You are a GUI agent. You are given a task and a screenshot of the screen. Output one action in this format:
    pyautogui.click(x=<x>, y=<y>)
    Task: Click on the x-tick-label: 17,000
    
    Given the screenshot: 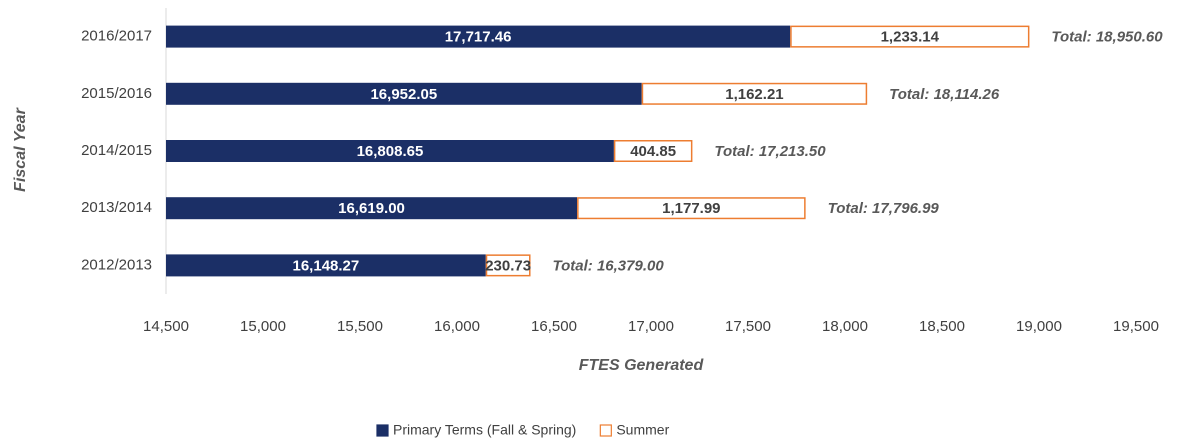 What is the action you would take?
    pyautogui.click(x=651, y=326)
    